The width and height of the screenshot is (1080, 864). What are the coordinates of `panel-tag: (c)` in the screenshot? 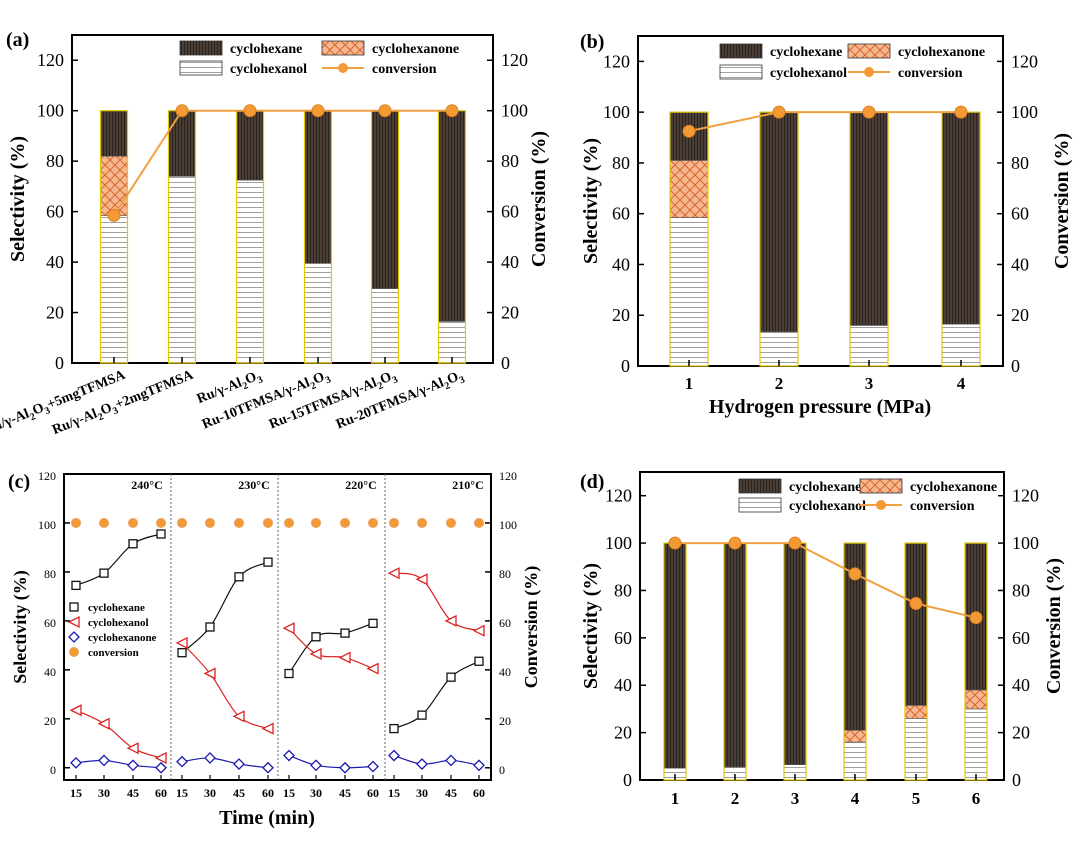 It's located at (19, 482).